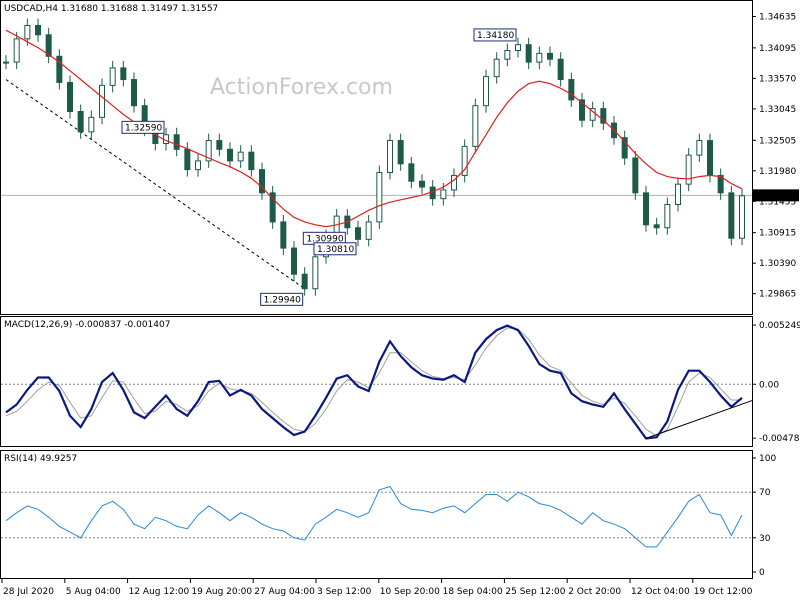 Image resolution: width=800 pixels, height=600 pixels. I want to click on x-tick-label: 10 Sep 20:00, so click(410, 592).